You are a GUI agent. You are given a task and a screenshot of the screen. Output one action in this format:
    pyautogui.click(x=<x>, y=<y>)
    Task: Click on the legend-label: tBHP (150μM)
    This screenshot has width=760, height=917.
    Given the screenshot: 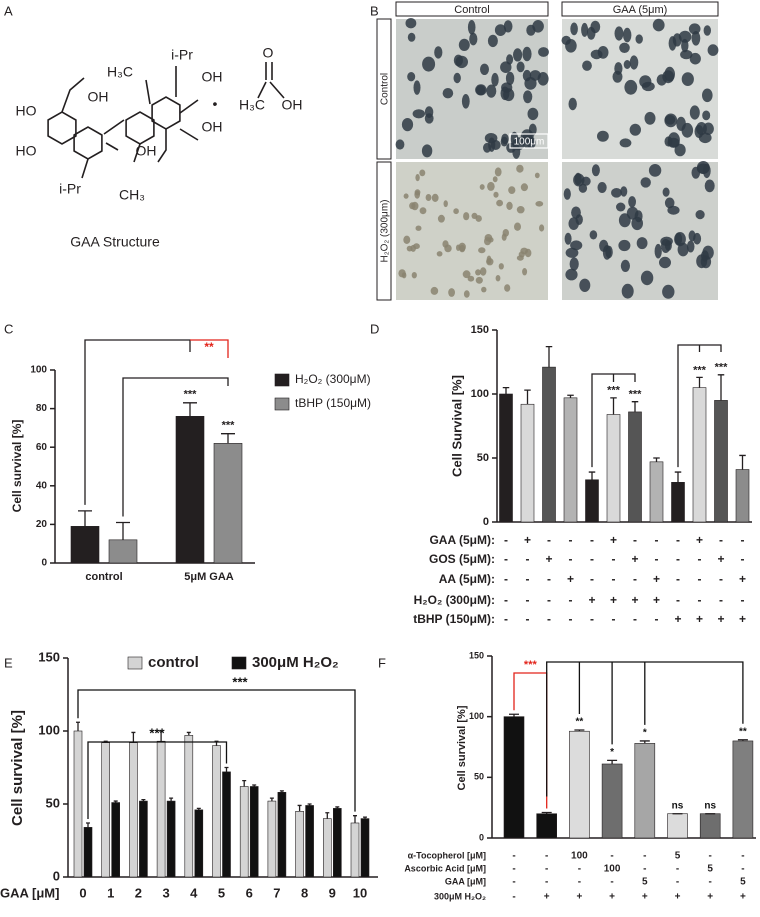 What is the action you would take?
    pyautogui.click(x=333, y=403)
    